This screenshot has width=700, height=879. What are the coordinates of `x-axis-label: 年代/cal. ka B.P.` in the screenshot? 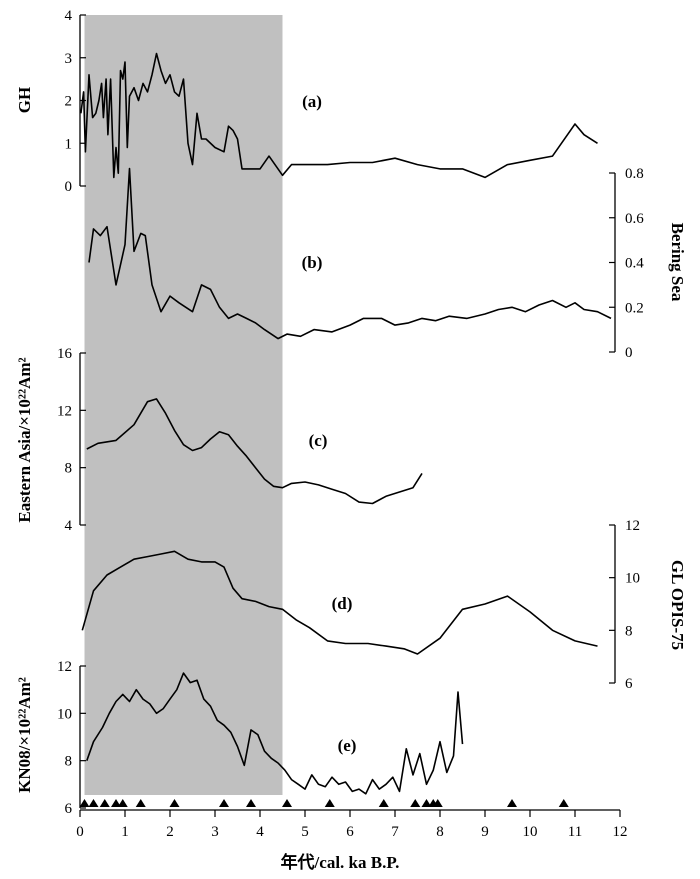 It's located at (340, 862).